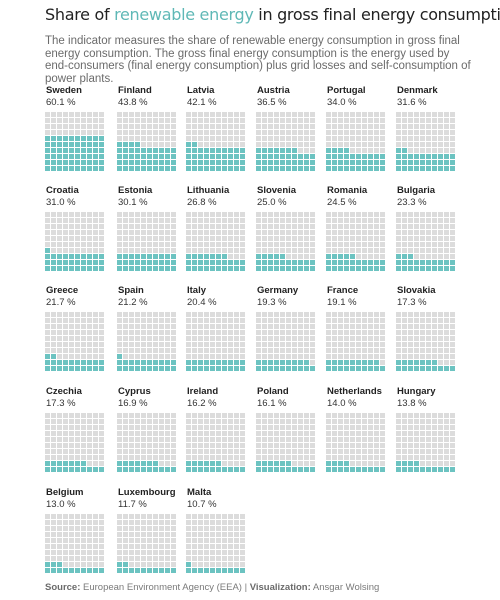  What do you see at coordinates (133, 202) in the screenshot?
I see `country-share-label: 30.1 %` at bounding box center [133, 202].